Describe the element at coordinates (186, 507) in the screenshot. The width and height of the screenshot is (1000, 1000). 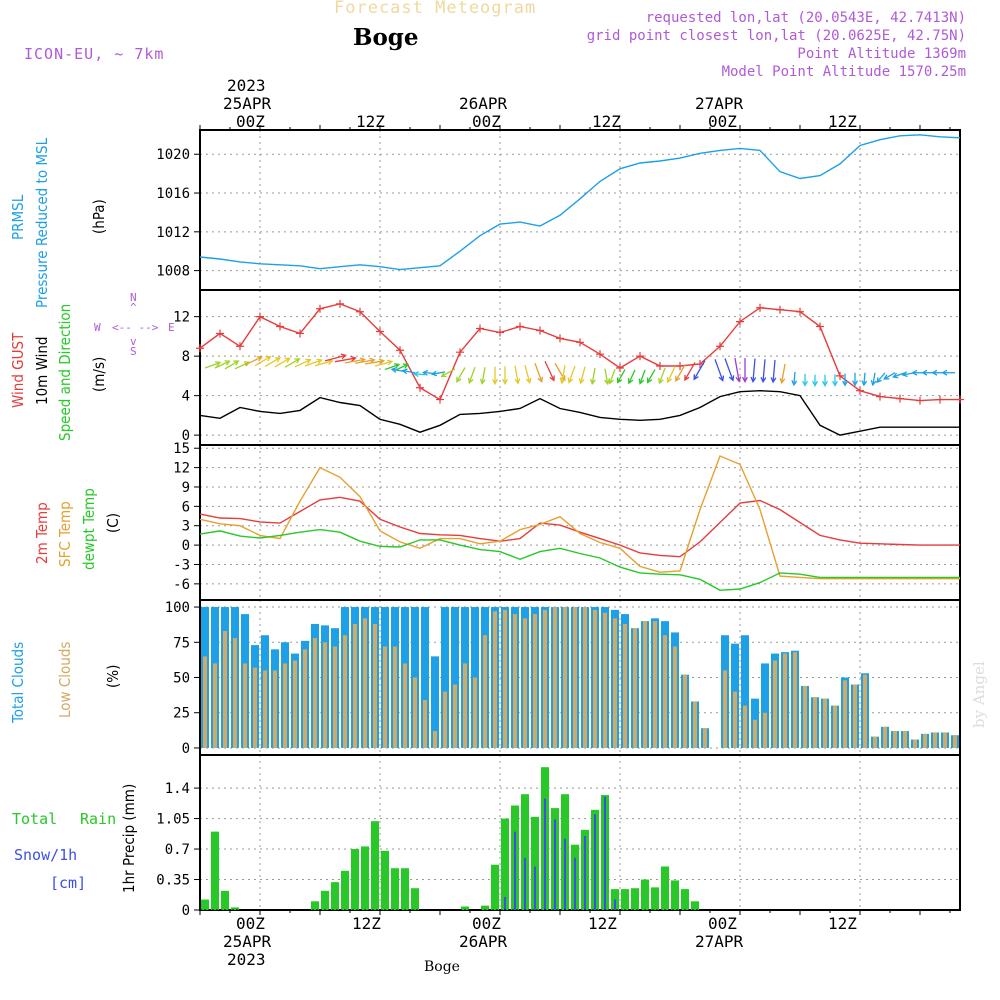
I see `y-tick-label: 6` at that location.